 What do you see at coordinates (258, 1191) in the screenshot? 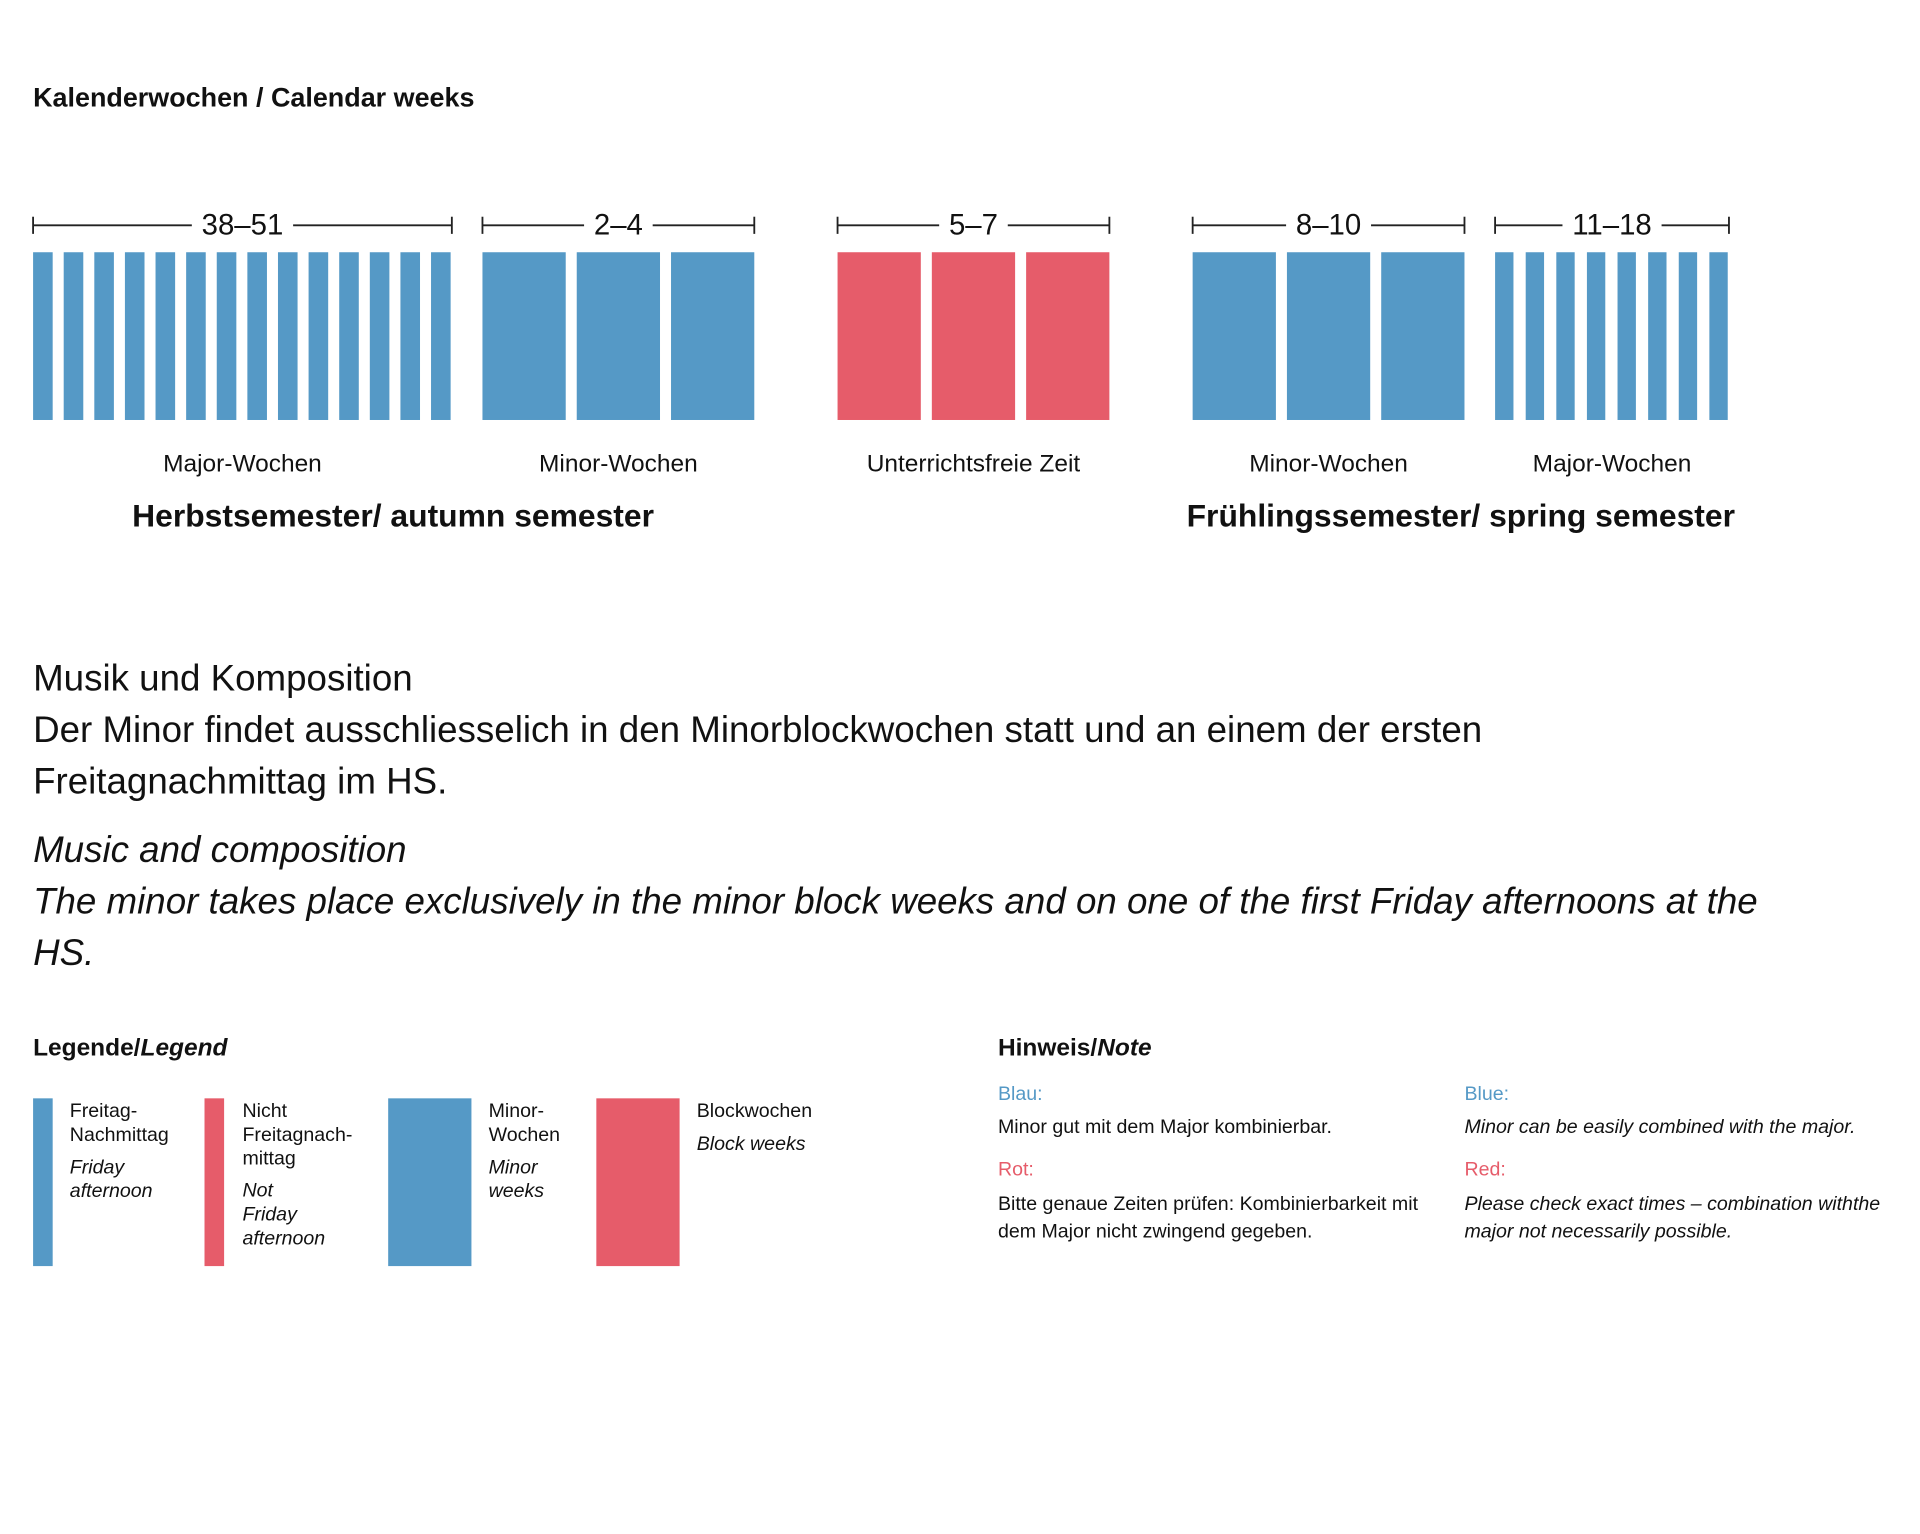
I see `legend-text-en: Not` at bounding box center [258, 1191].